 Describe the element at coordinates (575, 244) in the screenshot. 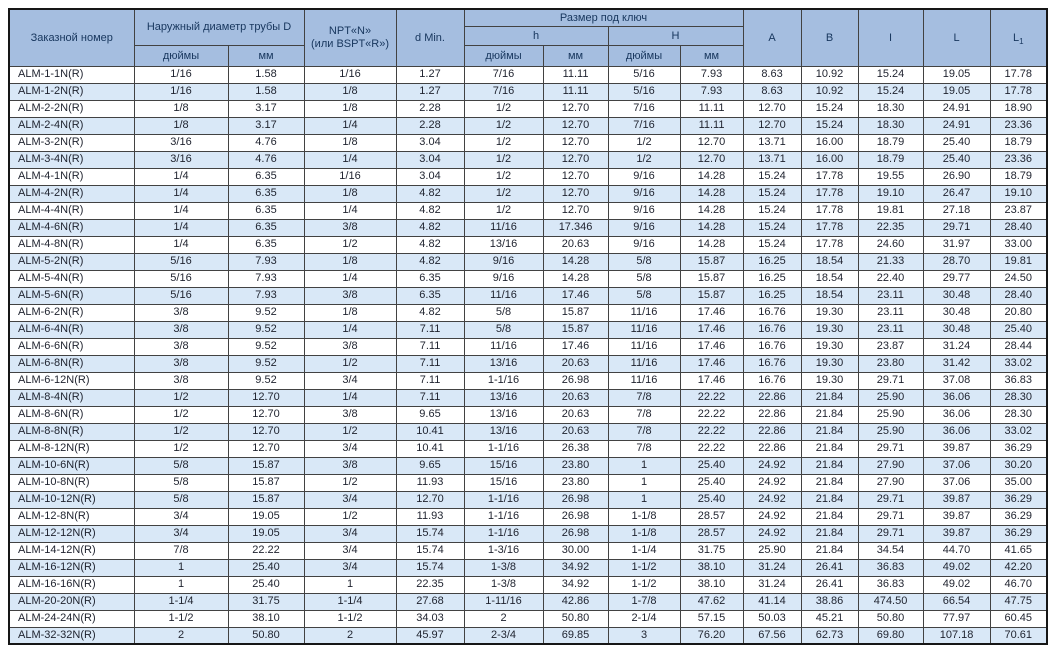

I see `value-cell: 20.63` at that location.